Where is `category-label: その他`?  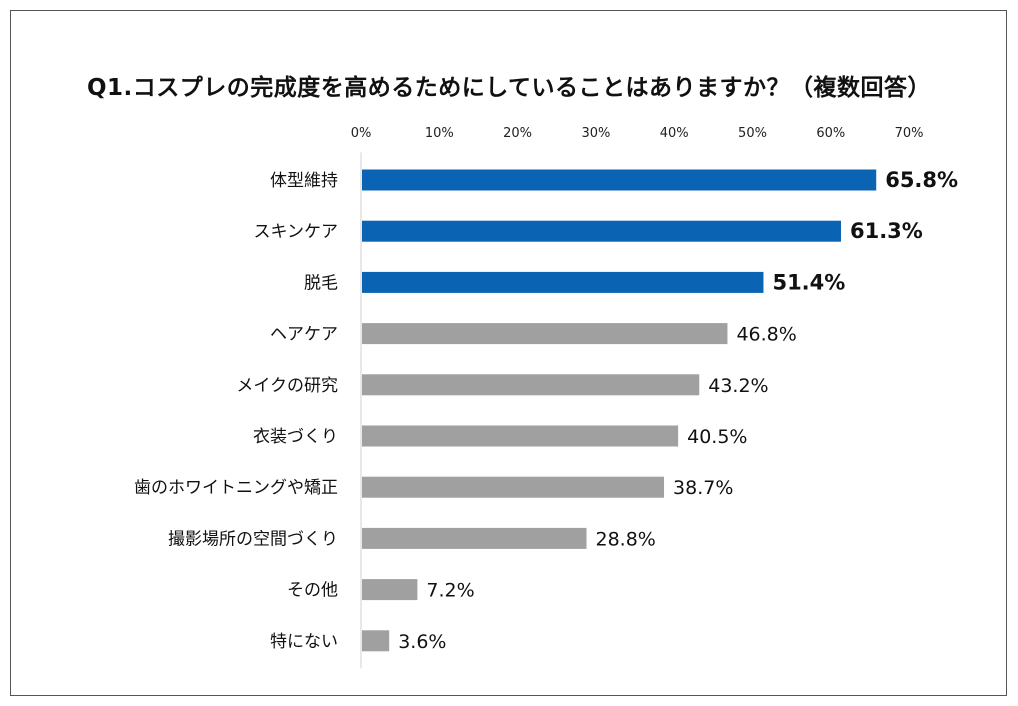
category-label: その他 is located at coordinates (312, 591).